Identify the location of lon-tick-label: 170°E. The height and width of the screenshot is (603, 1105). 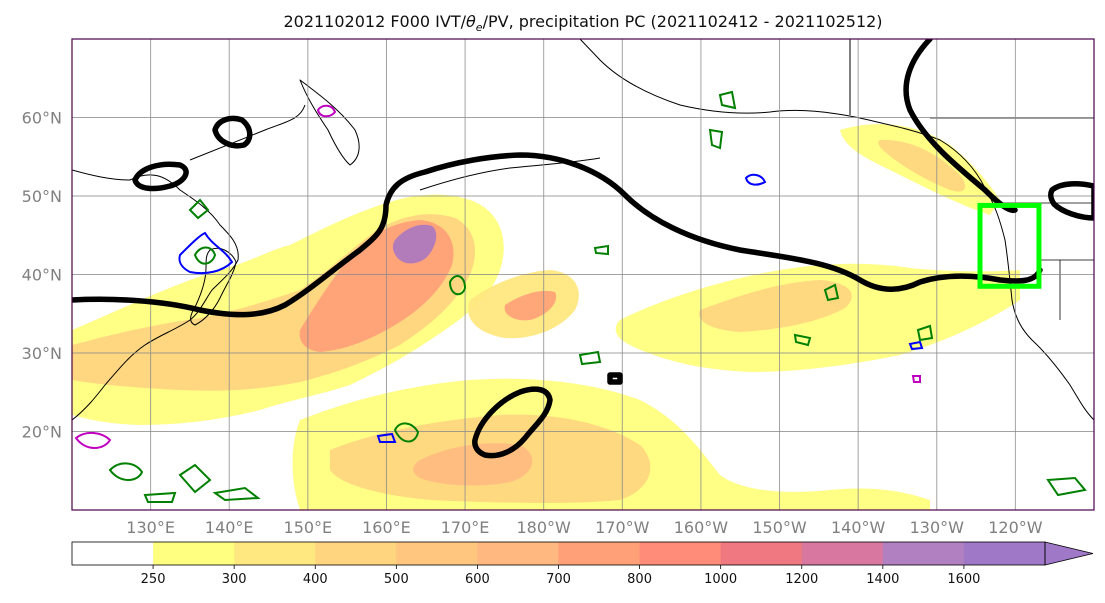
(465, 527).